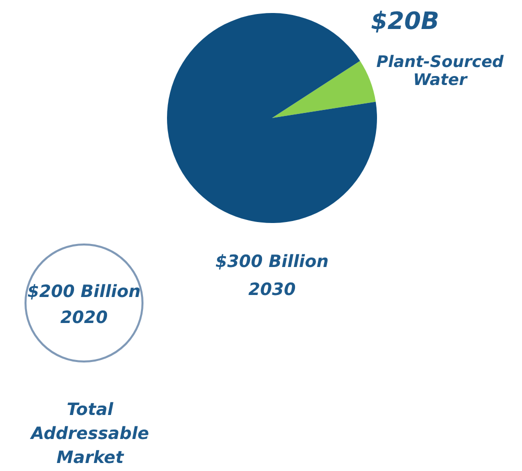 The width and height of the screenshot is (522, 471). I want to click on text: $200 Billion, so click(84, 292).